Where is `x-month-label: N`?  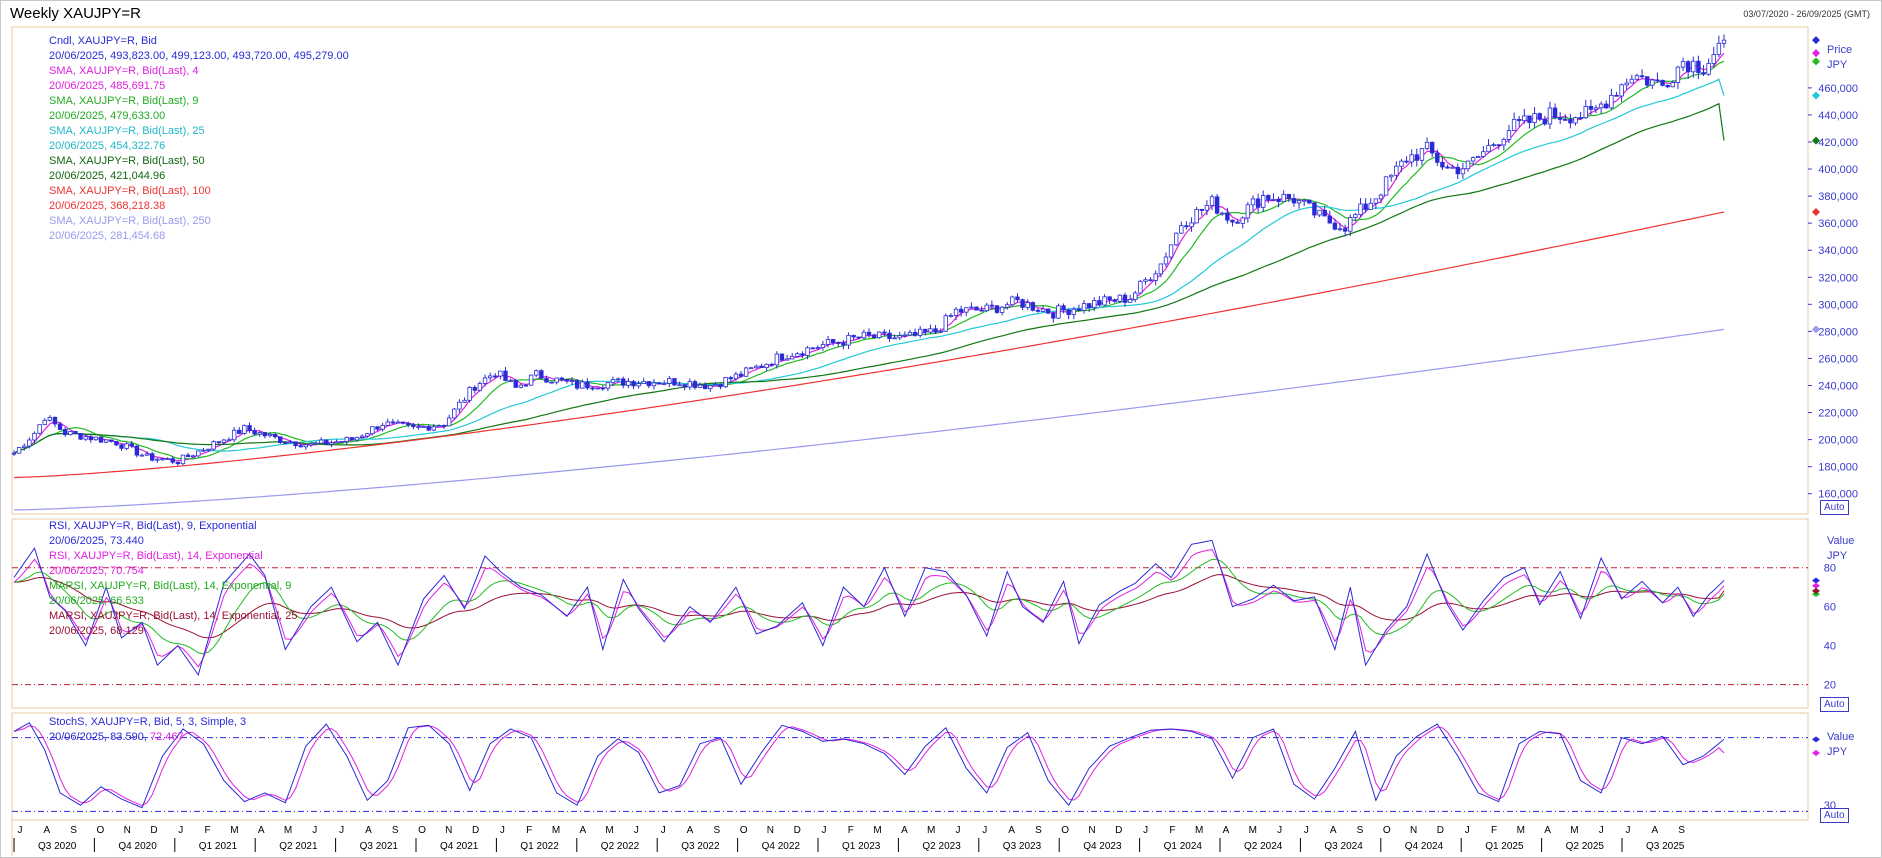 x-month-label: N is located at coordinates (448, 830).